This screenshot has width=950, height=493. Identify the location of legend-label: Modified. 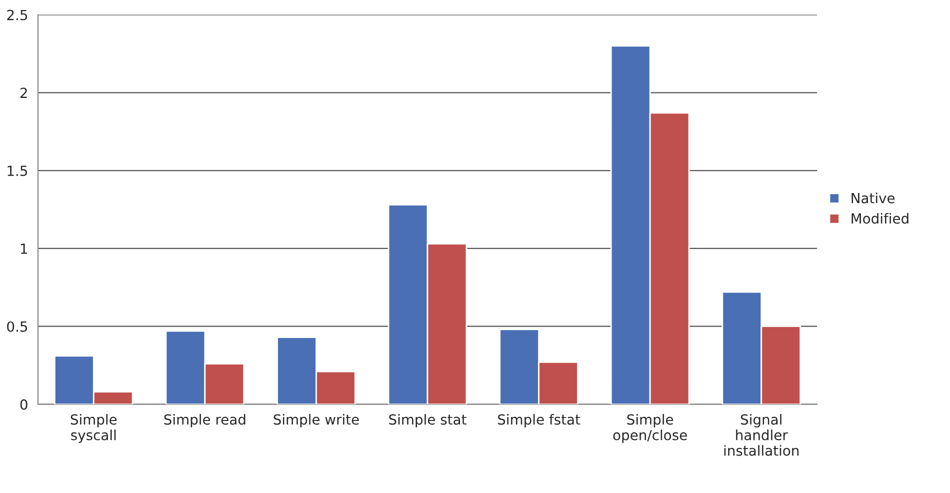
(880, 218).